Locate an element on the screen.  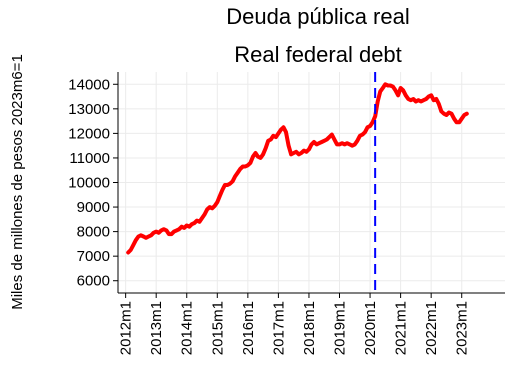
y-tick-label: 8000 is located at coordinates (93, 232).